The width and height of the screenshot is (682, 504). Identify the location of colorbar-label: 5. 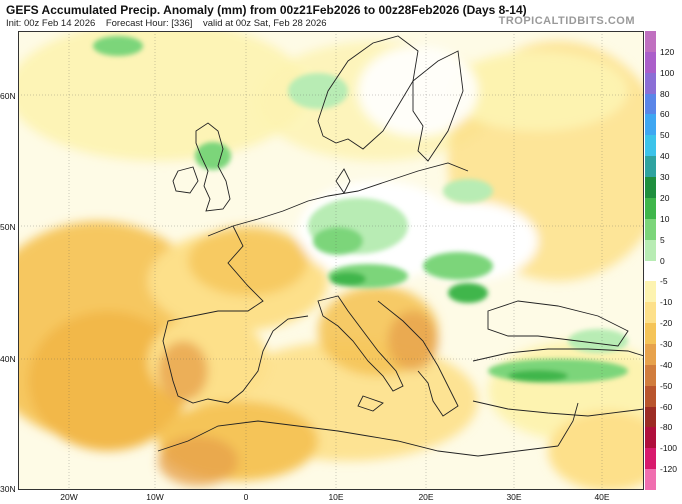
(662, 239).